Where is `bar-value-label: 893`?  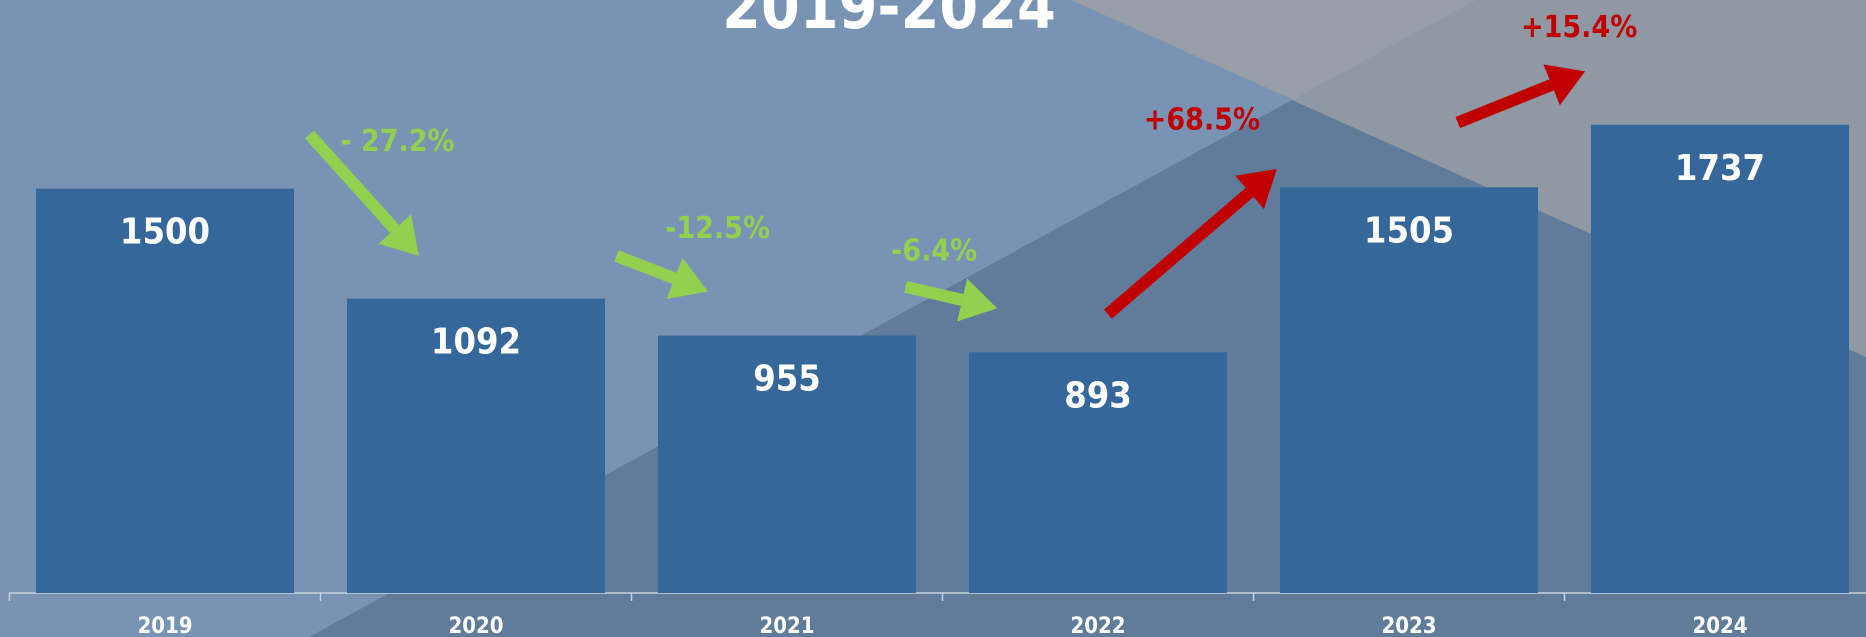
bar-value-label: 893 is located at coordinates (1098, 395).